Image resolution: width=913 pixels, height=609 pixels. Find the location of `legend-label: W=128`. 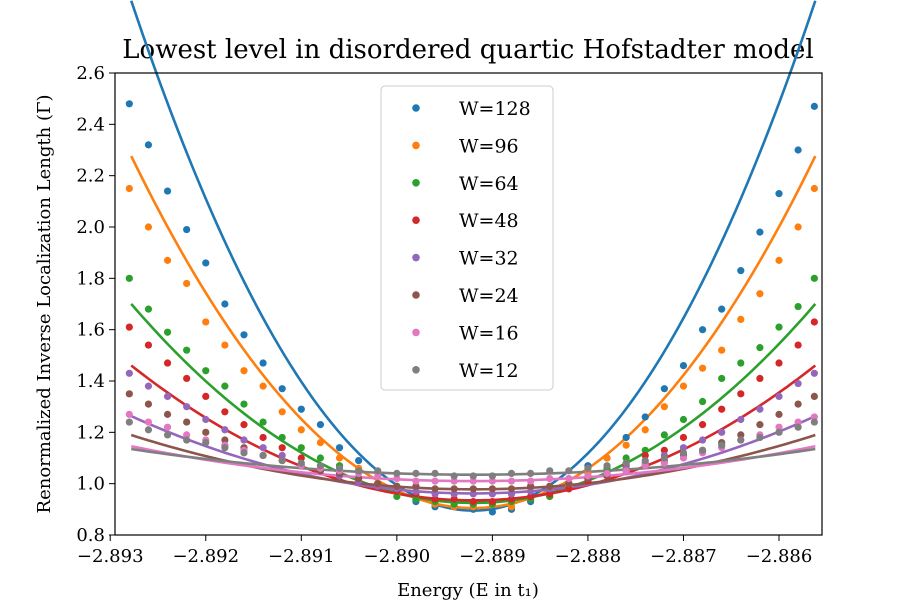

legend-label: W=128 is located at coordinates (495, 109).